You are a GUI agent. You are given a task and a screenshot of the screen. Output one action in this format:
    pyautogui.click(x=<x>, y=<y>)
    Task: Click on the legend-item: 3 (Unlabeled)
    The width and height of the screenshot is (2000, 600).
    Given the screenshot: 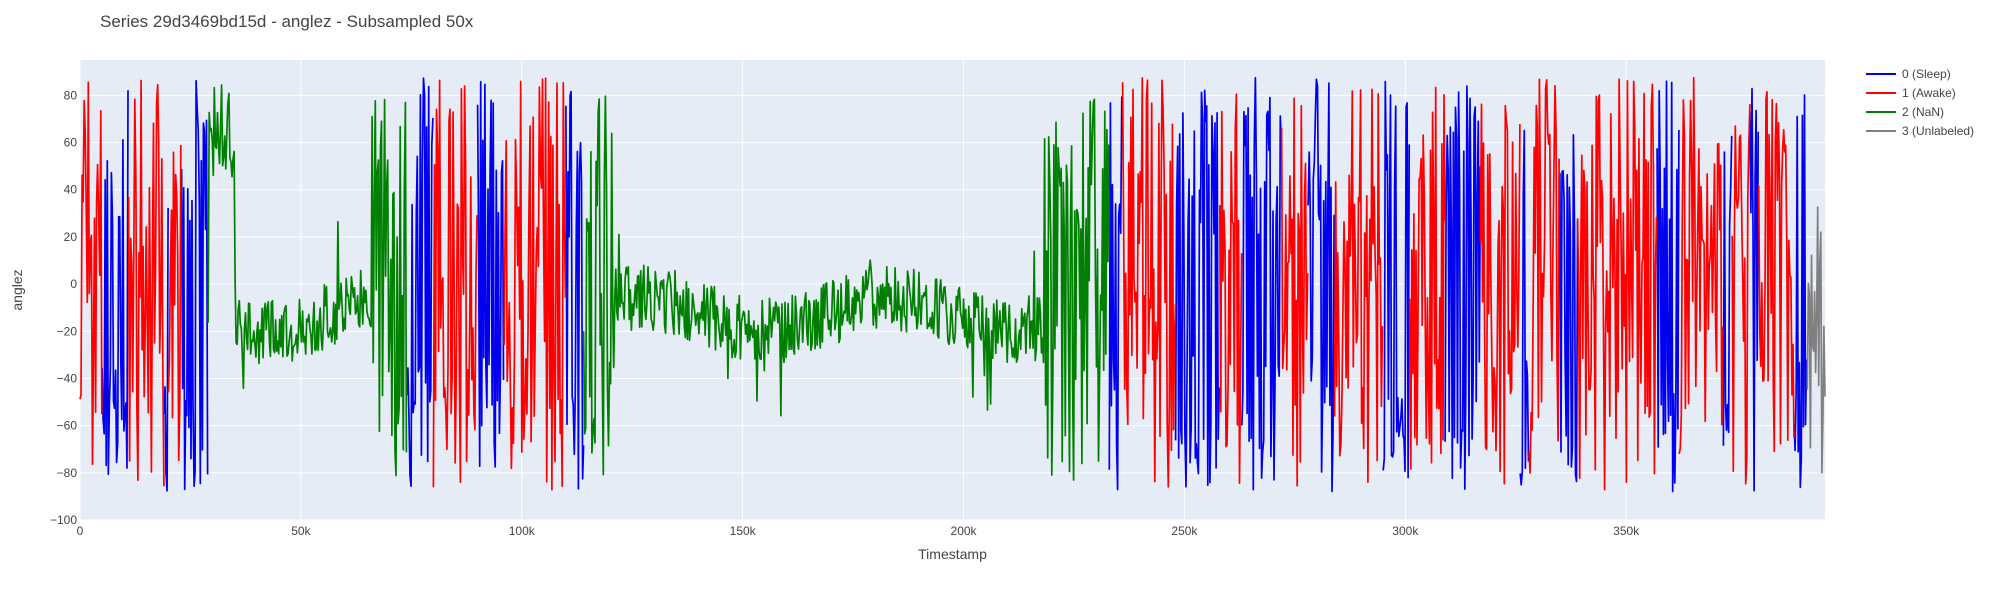 What is the action you would take?
    pyautogui.click(x=1920, y=131)
    